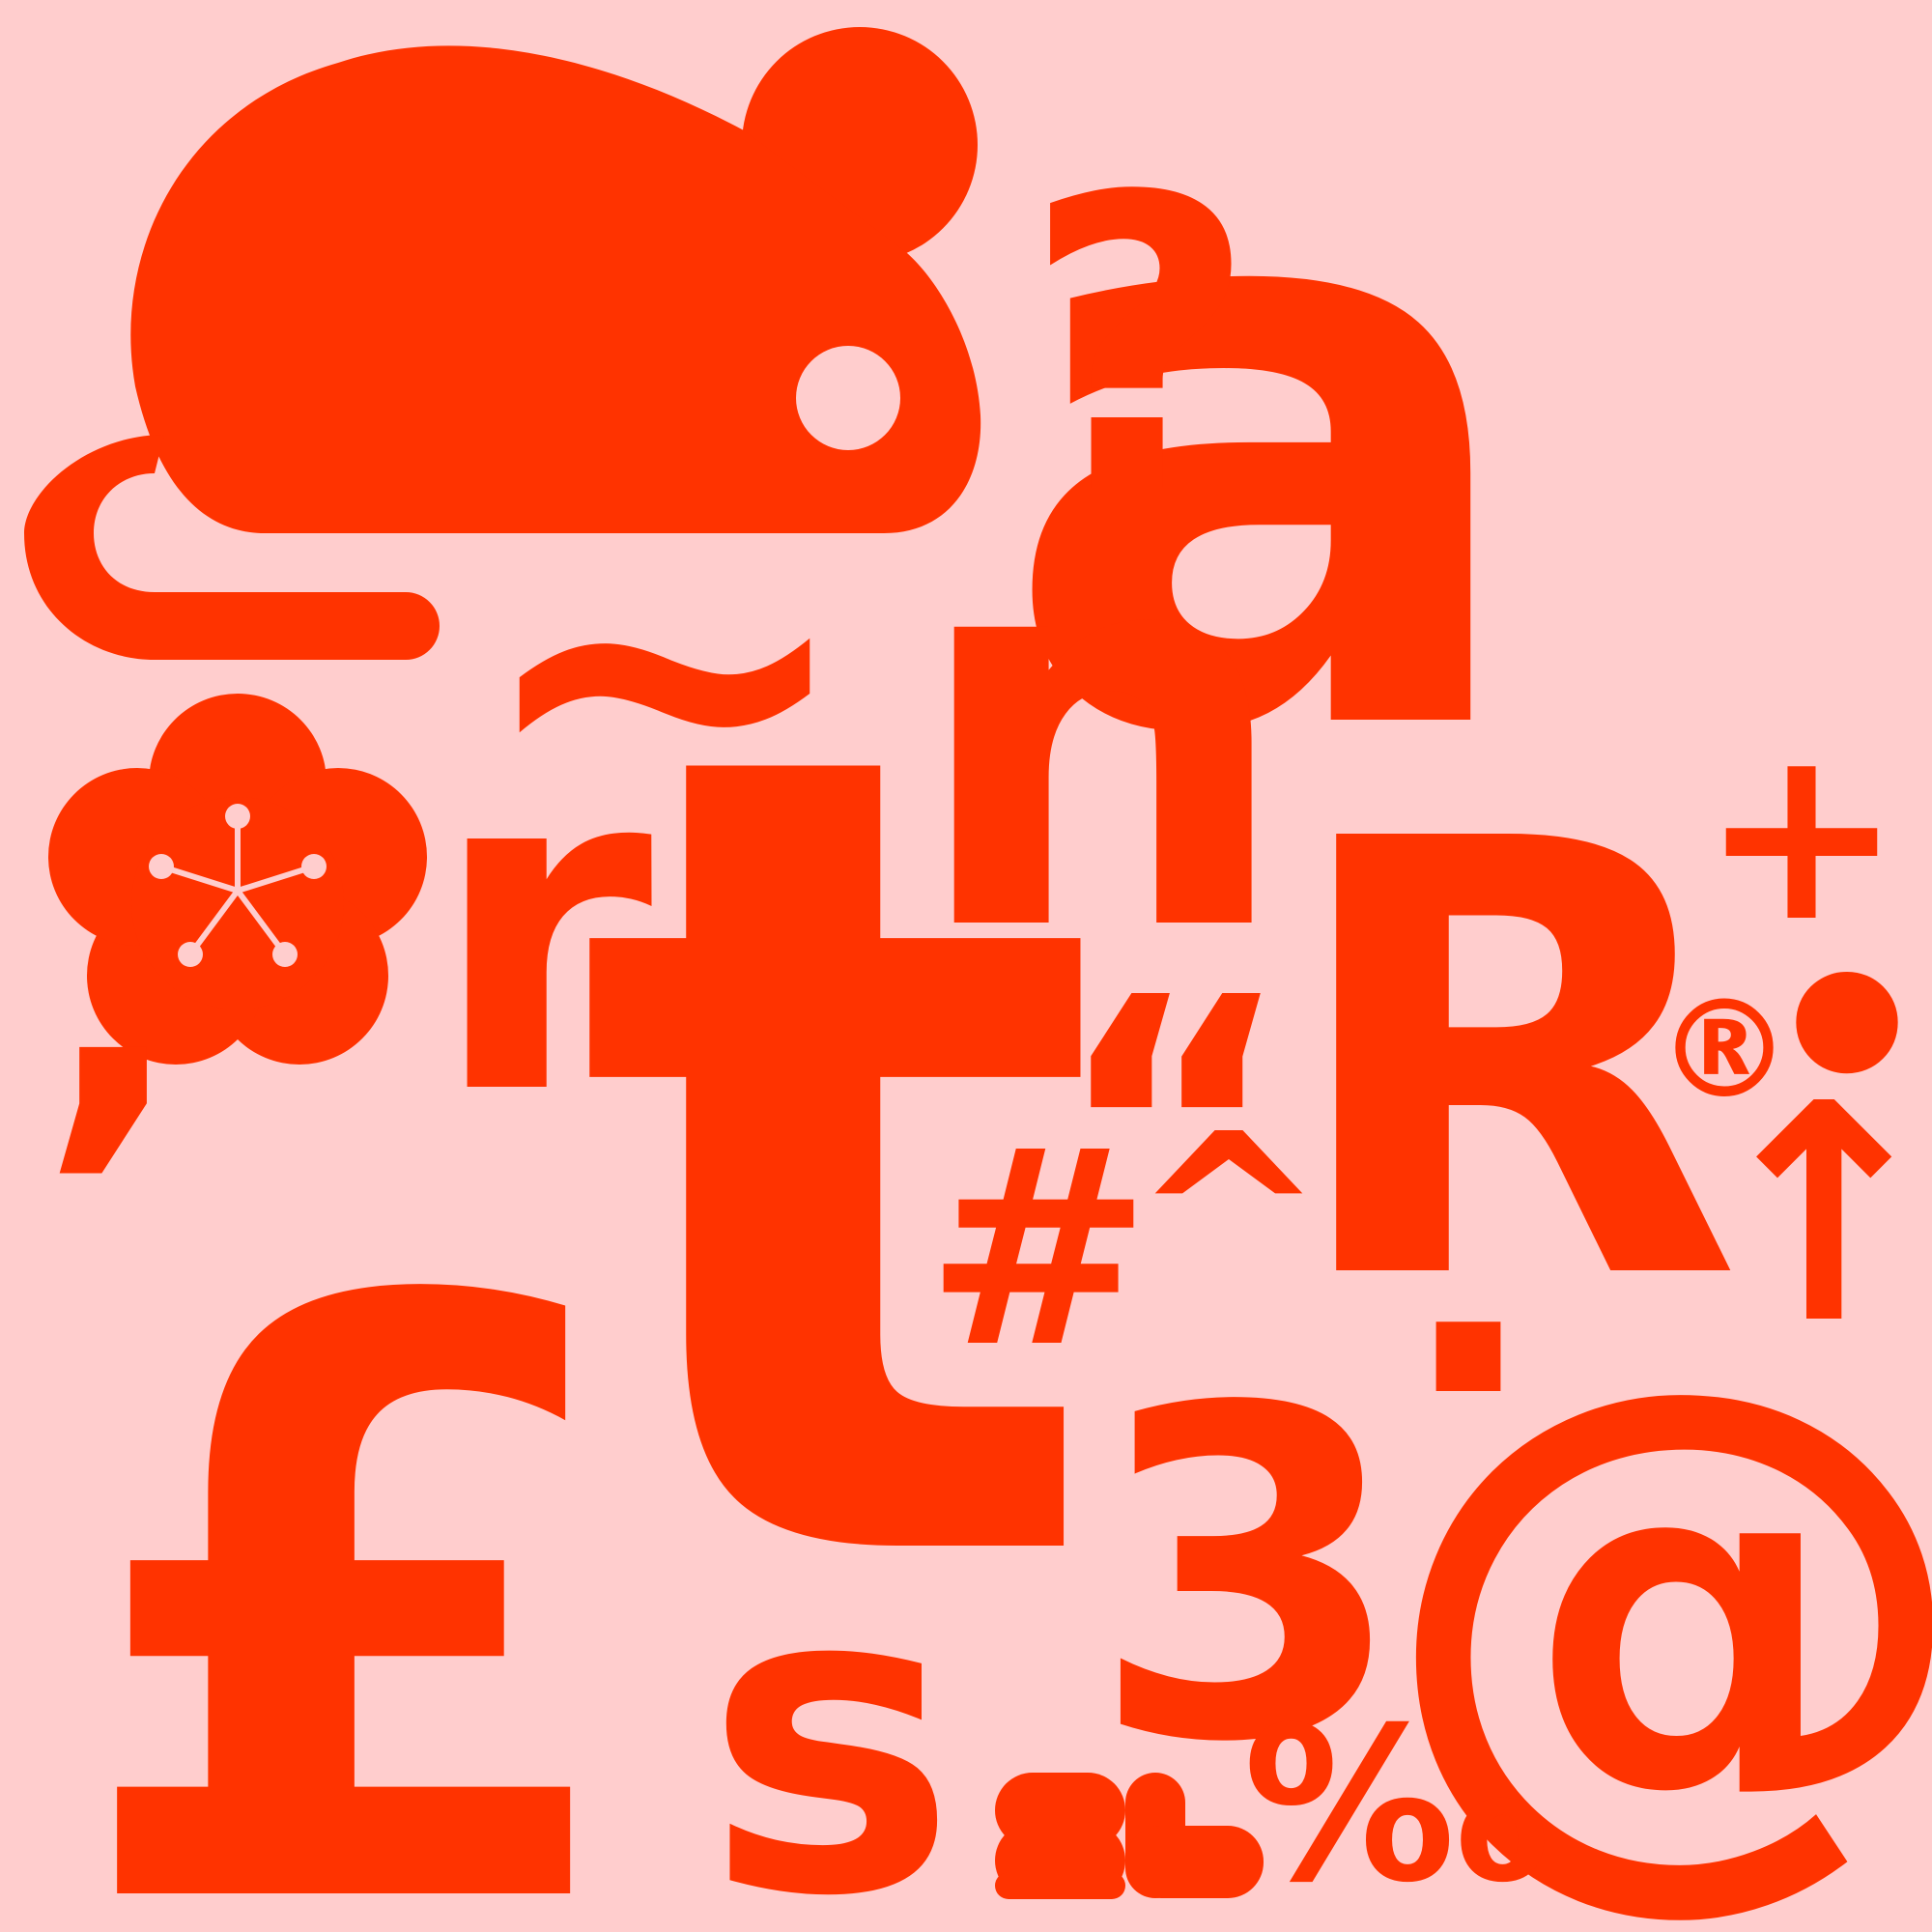  Describe the element at coordinates (1248, 1577) in the screenshot. I see `glyph-three: 3` at that location.